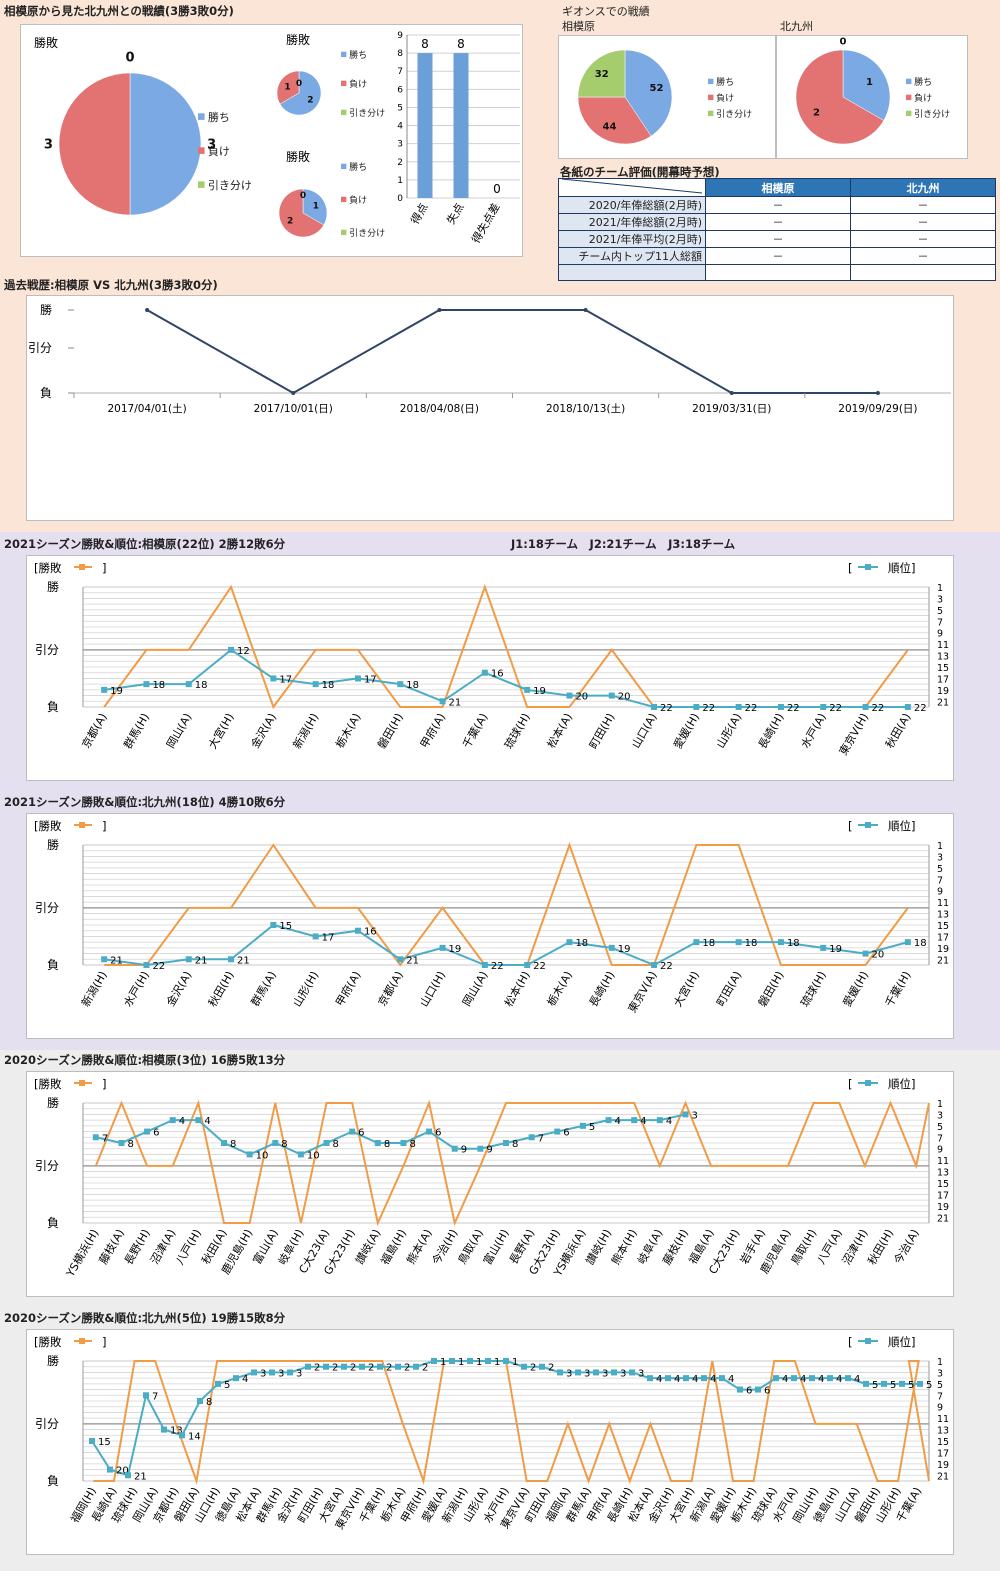 Image resolution: width=1000 pixels, height=1571 pixels. I want to click on x-tick-label: 2018/10/13(土), so click(585, 408).